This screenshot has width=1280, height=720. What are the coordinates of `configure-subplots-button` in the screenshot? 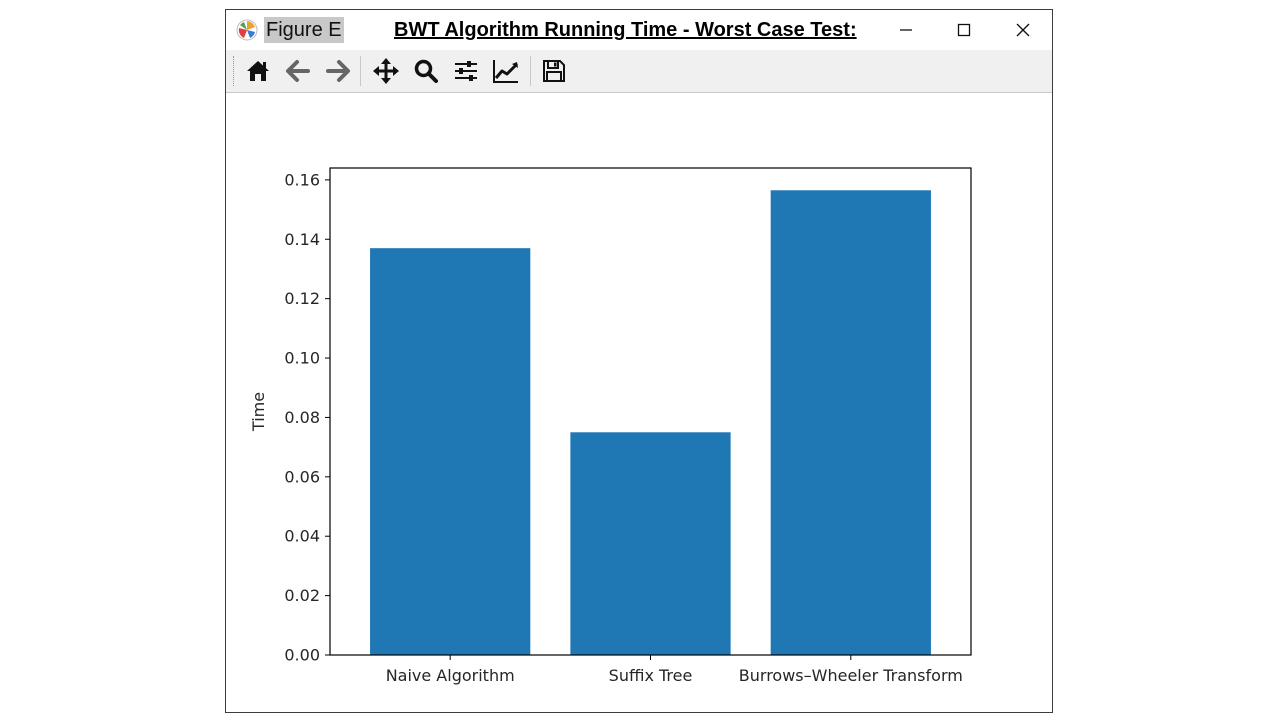 It's located at (466, 71).